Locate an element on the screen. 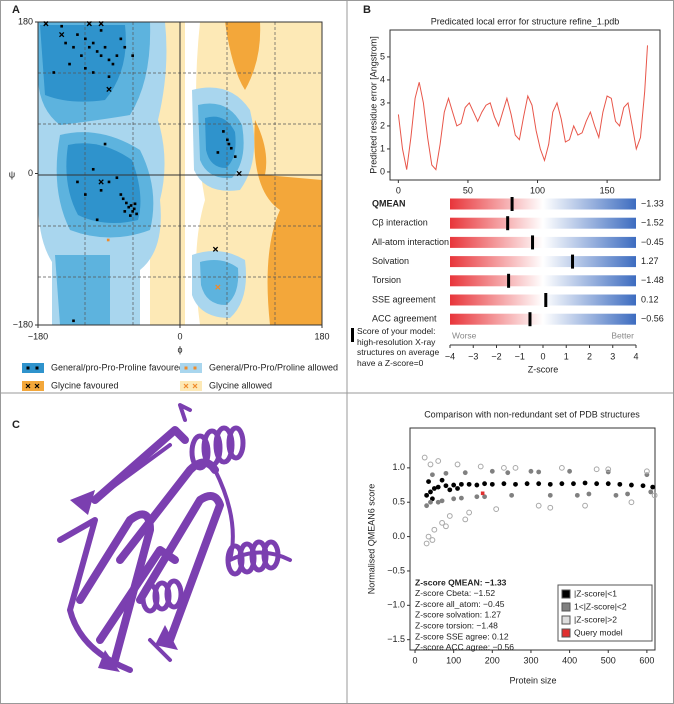 This screenshot has width=674, height=704. x-axis-label: Protein size is located at coordinates (532, 680).